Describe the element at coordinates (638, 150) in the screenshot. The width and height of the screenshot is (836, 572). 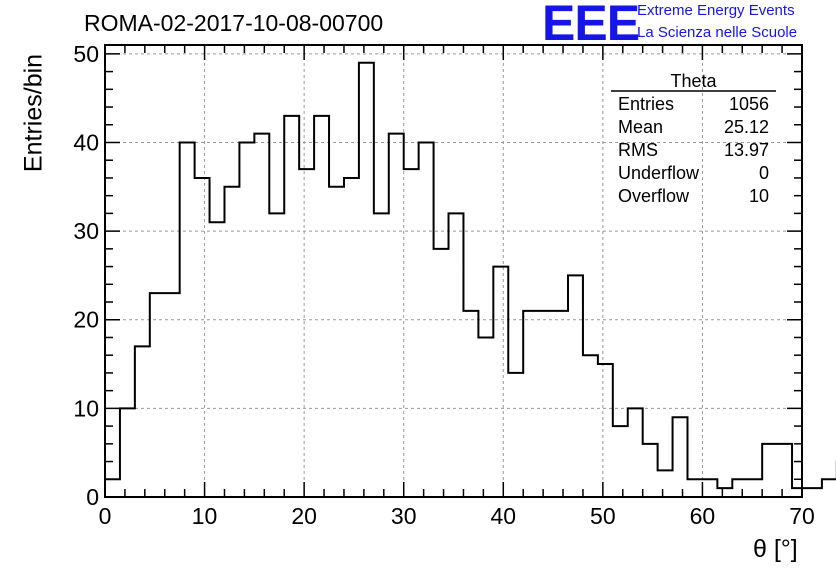
I see `stats-row-label: RMS` at that location.